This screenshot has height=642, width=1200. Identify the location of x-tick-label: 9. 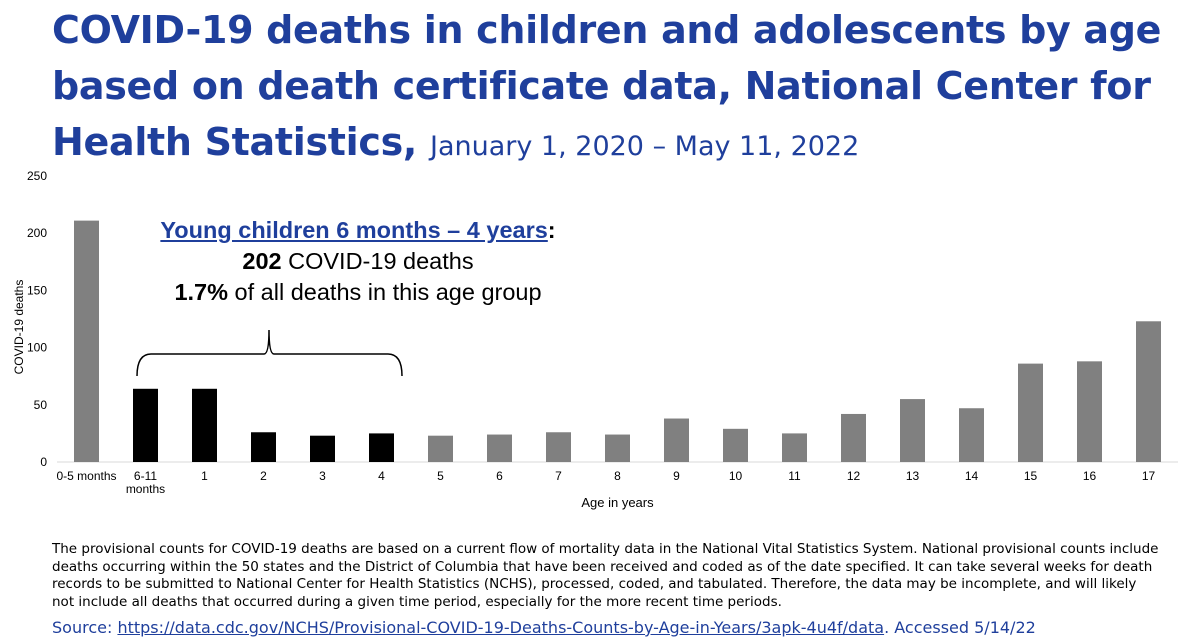
(676, 476).